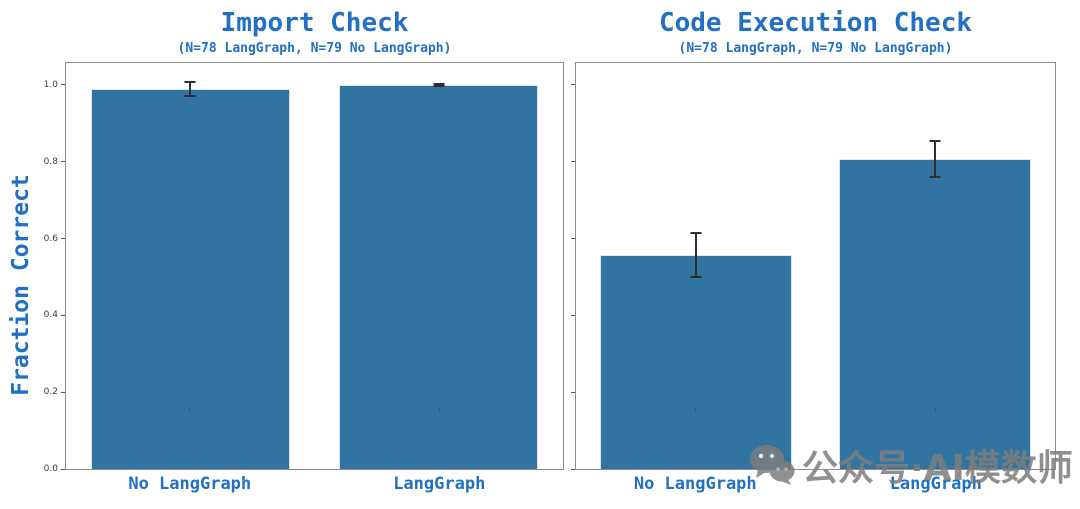 The width and height of the screenshot is (1080, 509). I want to click on y-tick-label: 0.4, so click(50, 315).